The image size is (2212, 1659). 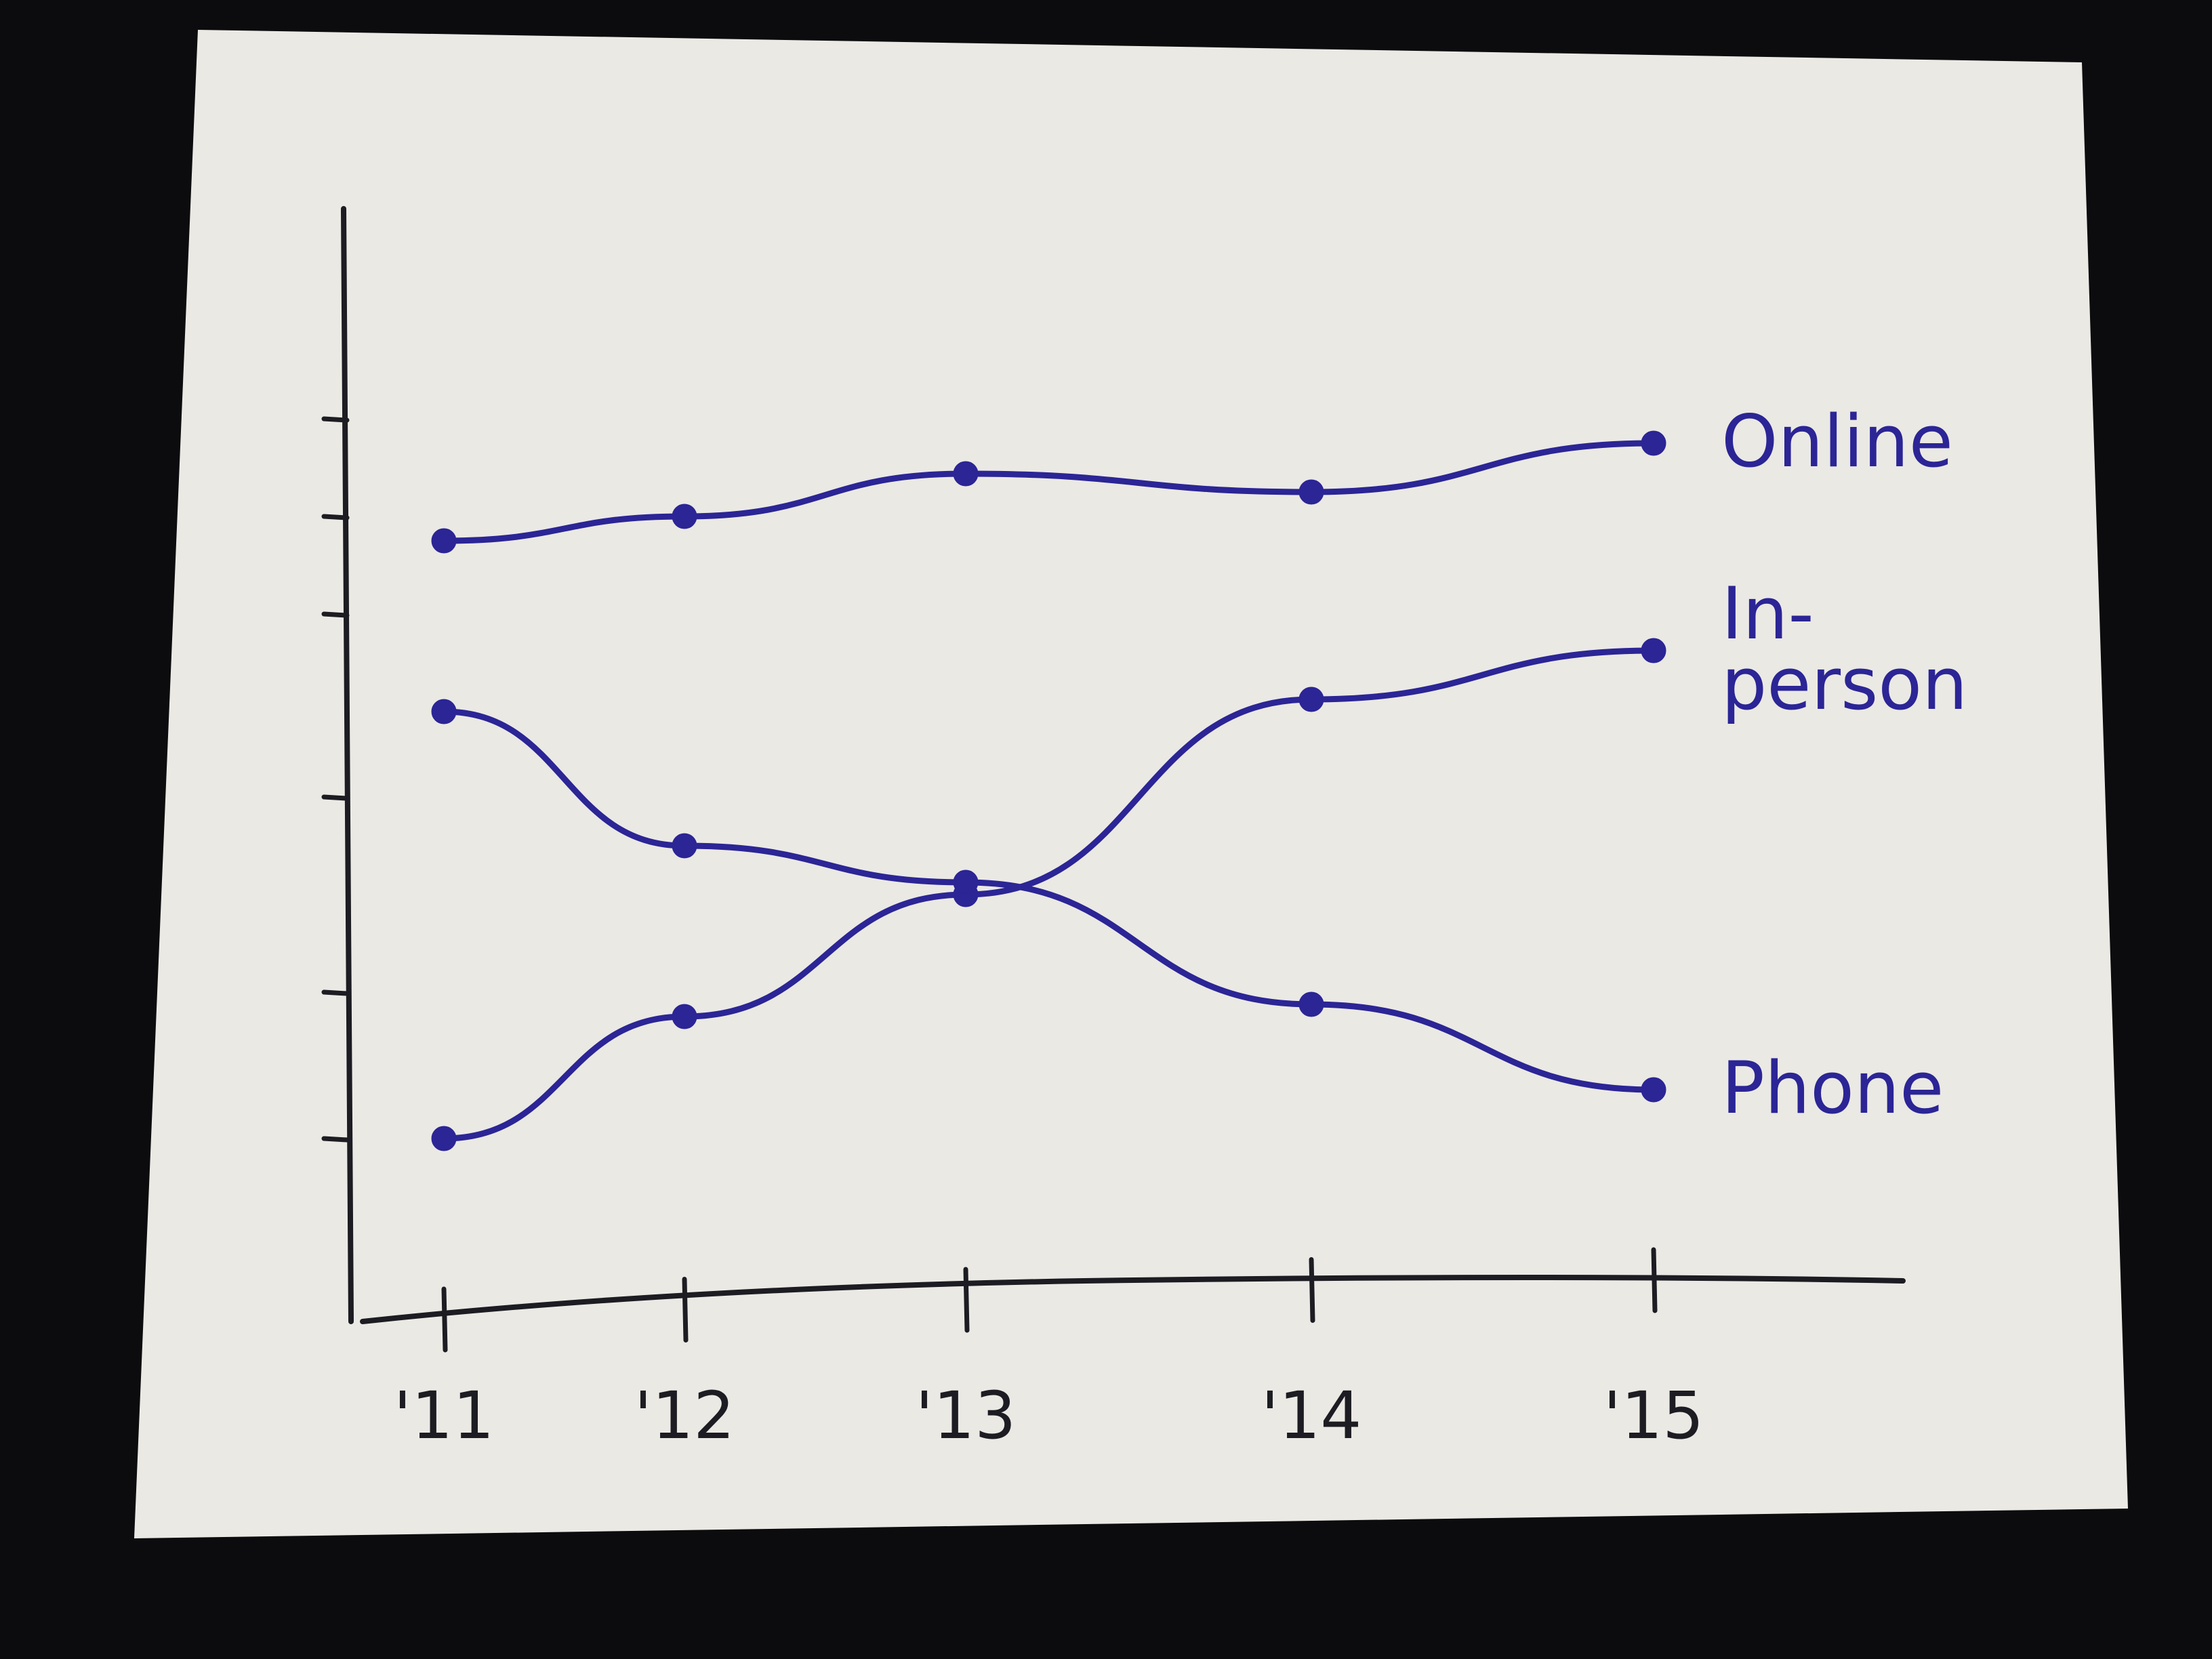 I want to click on series-line-phone, so click(x=1049, y=900).